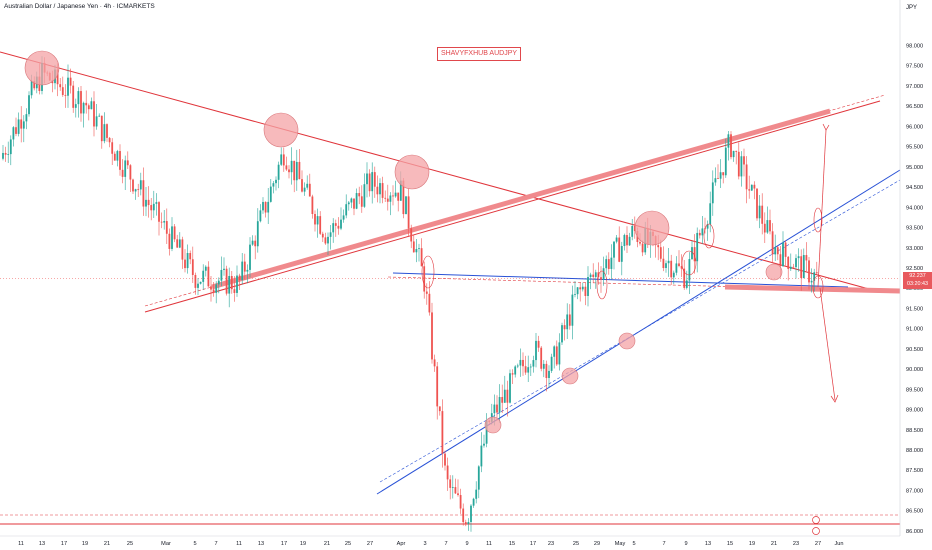 This screenshot has width=932, height=550. Describe the element at coordinates (838, 544) in the screenshot. I see `time-tick-label: Jun` at that location.